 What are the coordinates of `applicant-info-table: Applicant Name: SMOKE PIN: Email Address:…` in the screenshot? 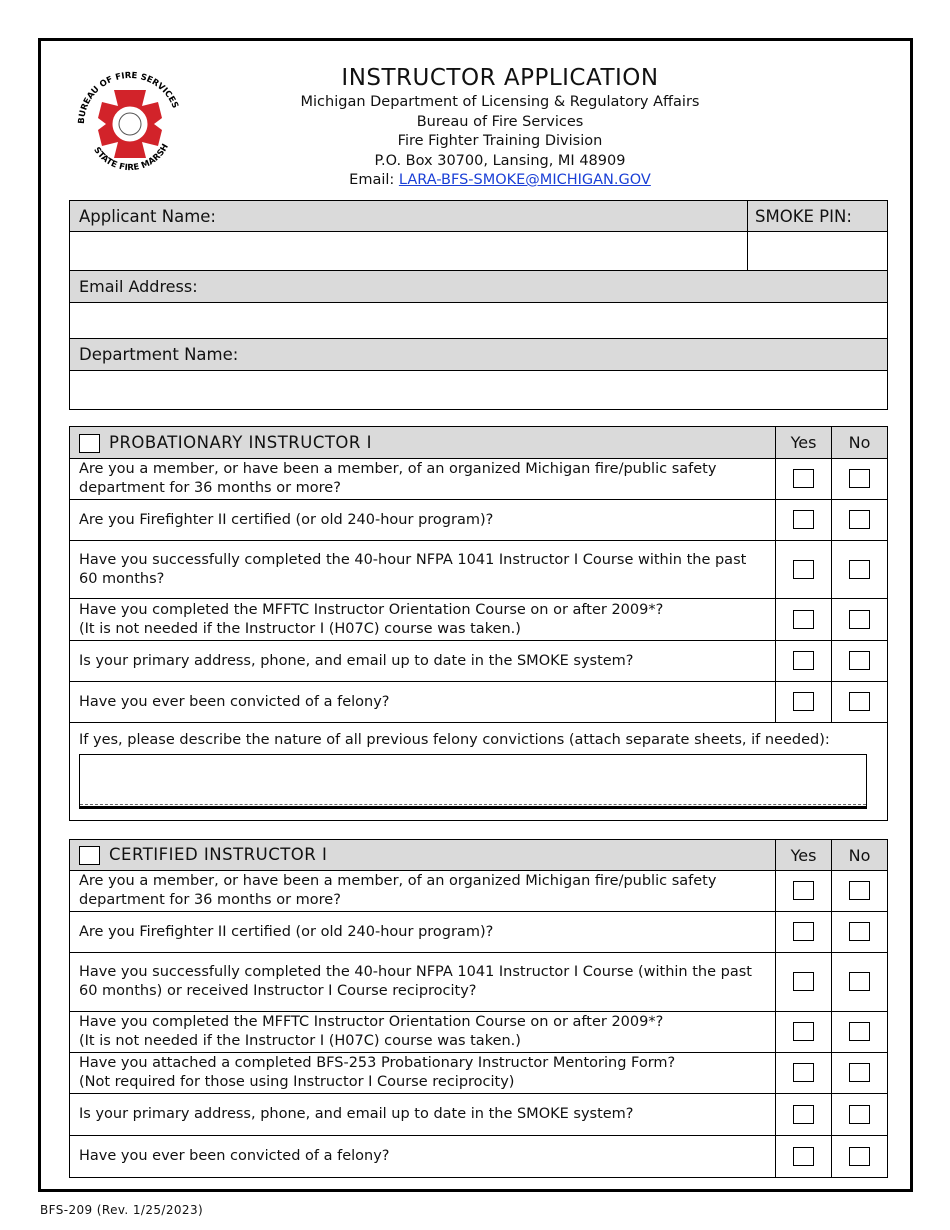 It's located at (478, 305).